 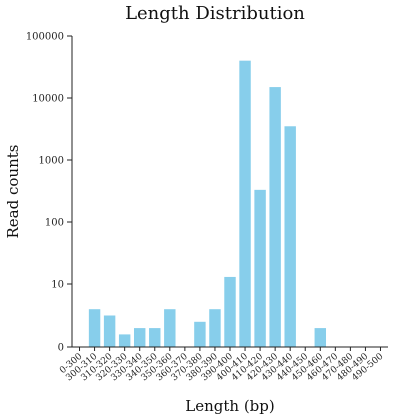 I want to click on y-tick-label: 1000, so click(x=51, y=161).